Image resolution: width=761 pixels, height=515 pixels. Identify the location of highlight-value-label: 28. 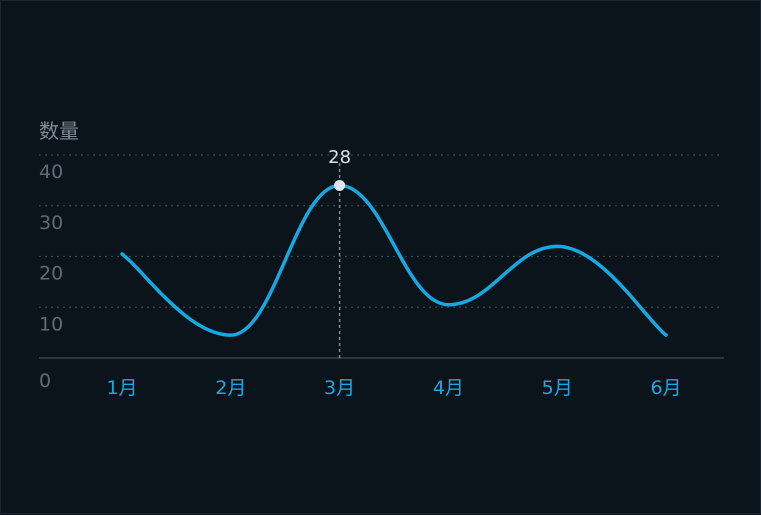
(339, 157).